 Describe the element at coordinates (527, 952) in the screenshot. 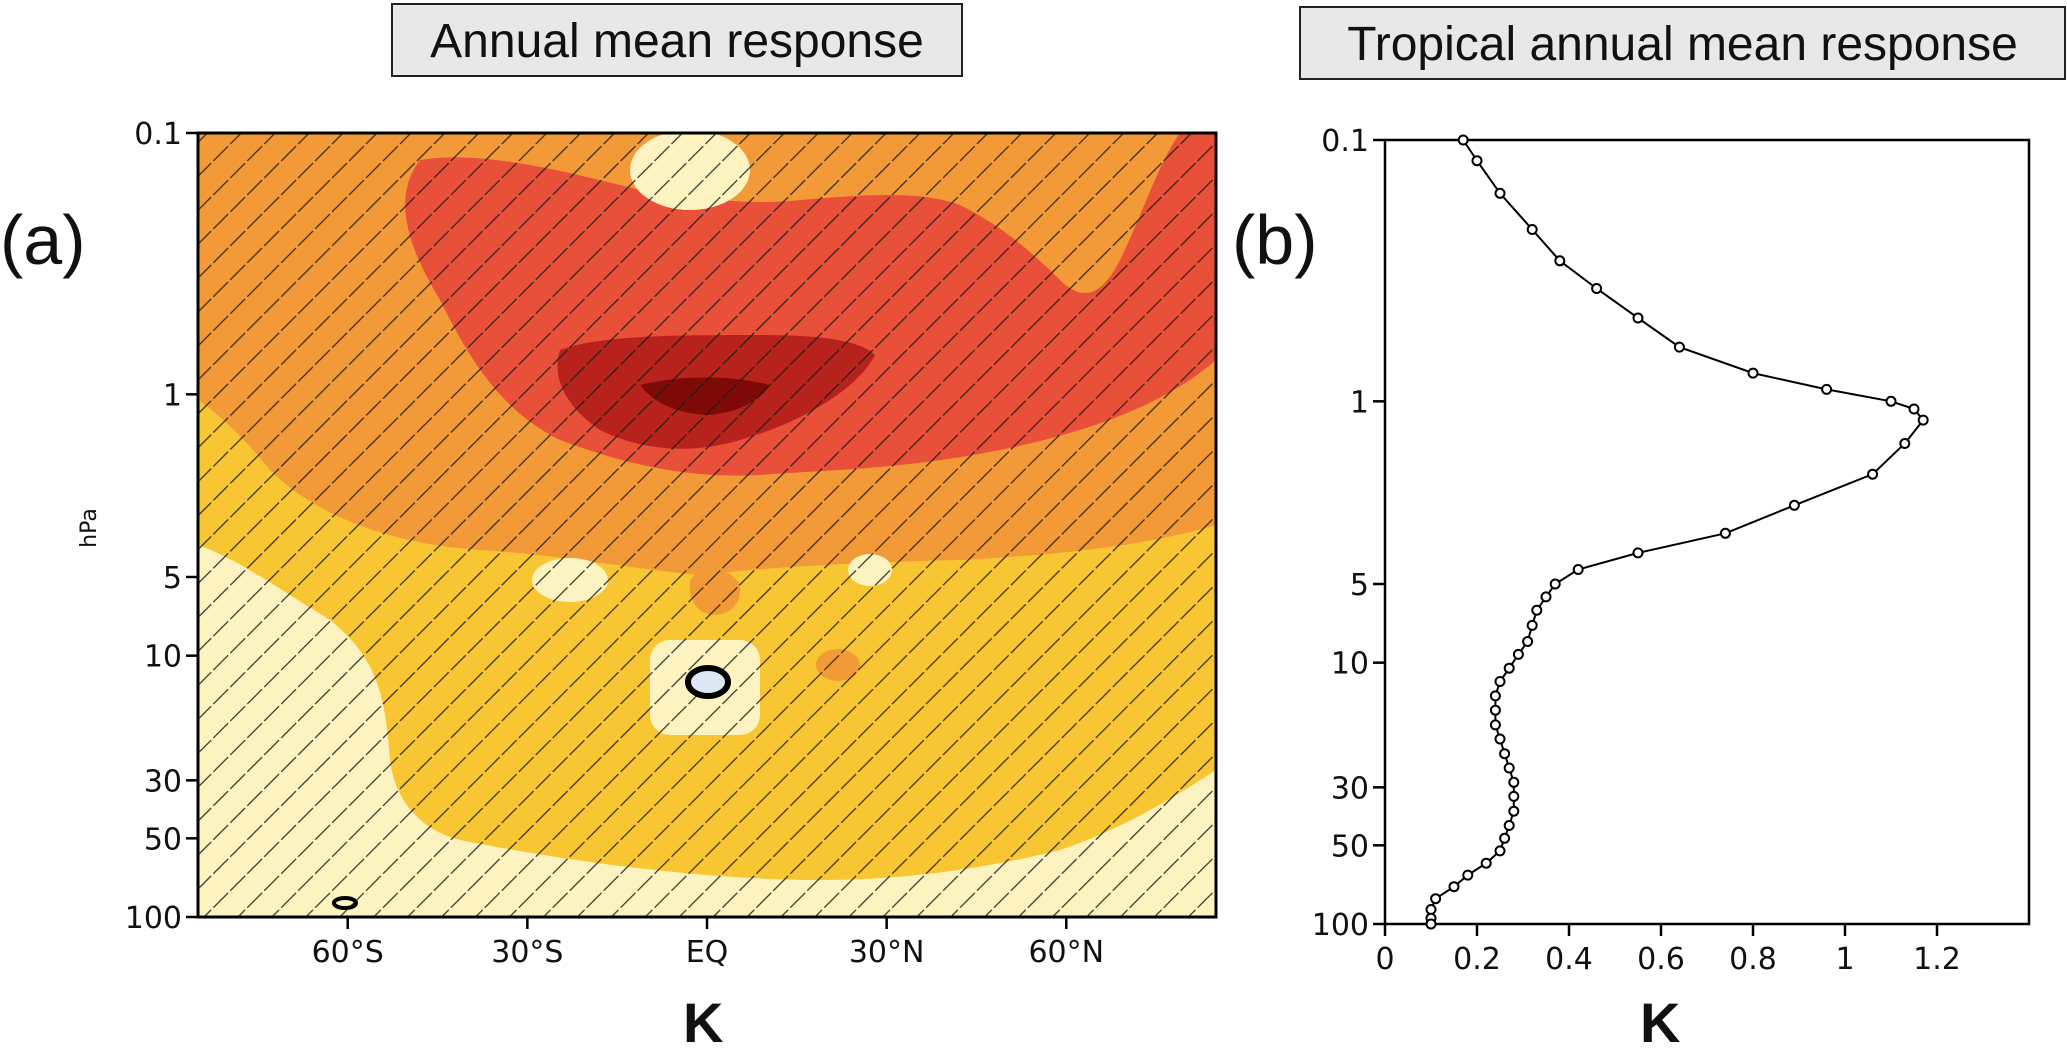

I see `xtick-label: 30°S` at that location.